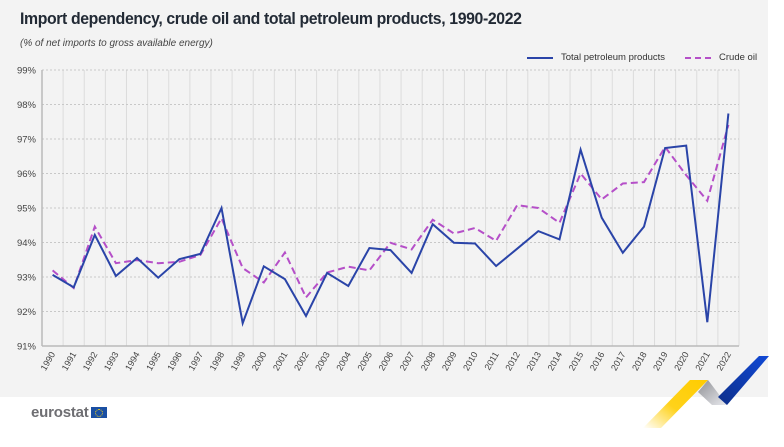 The width and height of the screenshot is (784, 447). What do you see at coordinates (27, 347) in the screenshot?
I see `y-tick-label: 91%` at bounding box center [27, 347].